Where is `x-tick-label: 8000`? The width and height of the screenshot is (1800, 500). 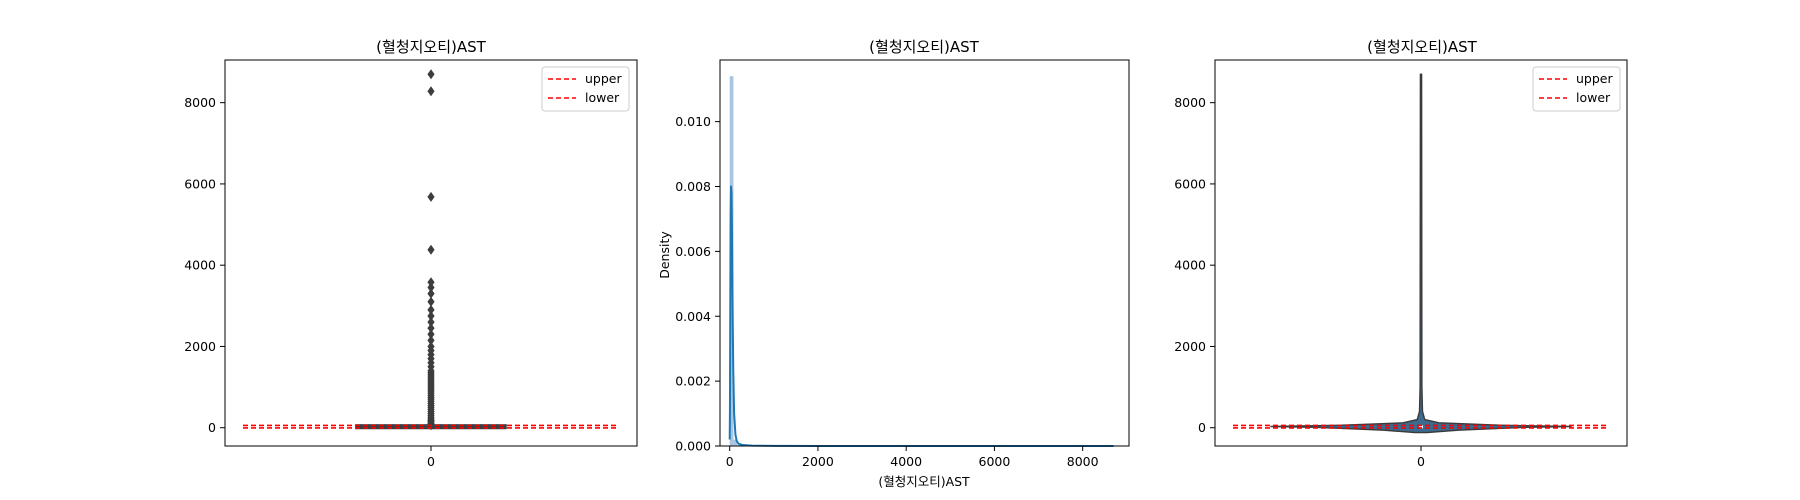 x-tick-label: 8000 is located at coordinates (1083, 461).